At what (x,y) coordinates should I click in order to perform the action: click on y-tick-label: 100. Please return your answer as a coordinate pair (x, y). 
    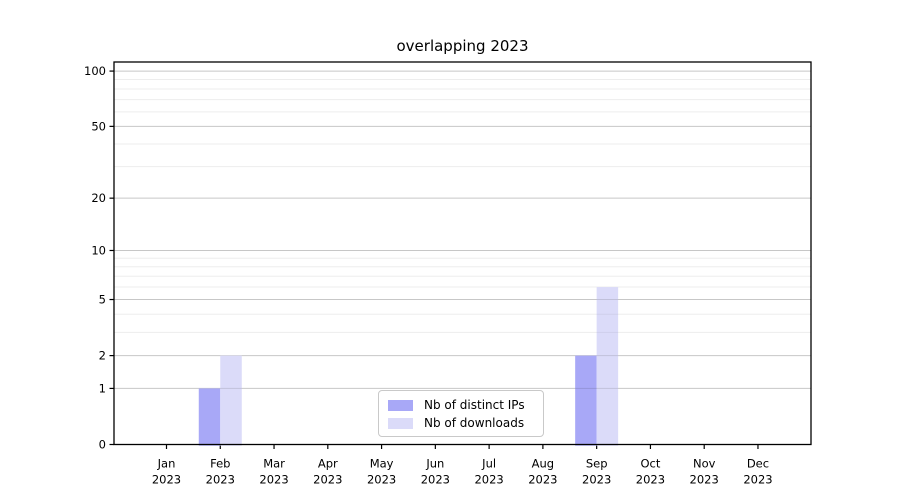
    Looking at the image, I should click on (95, 71).